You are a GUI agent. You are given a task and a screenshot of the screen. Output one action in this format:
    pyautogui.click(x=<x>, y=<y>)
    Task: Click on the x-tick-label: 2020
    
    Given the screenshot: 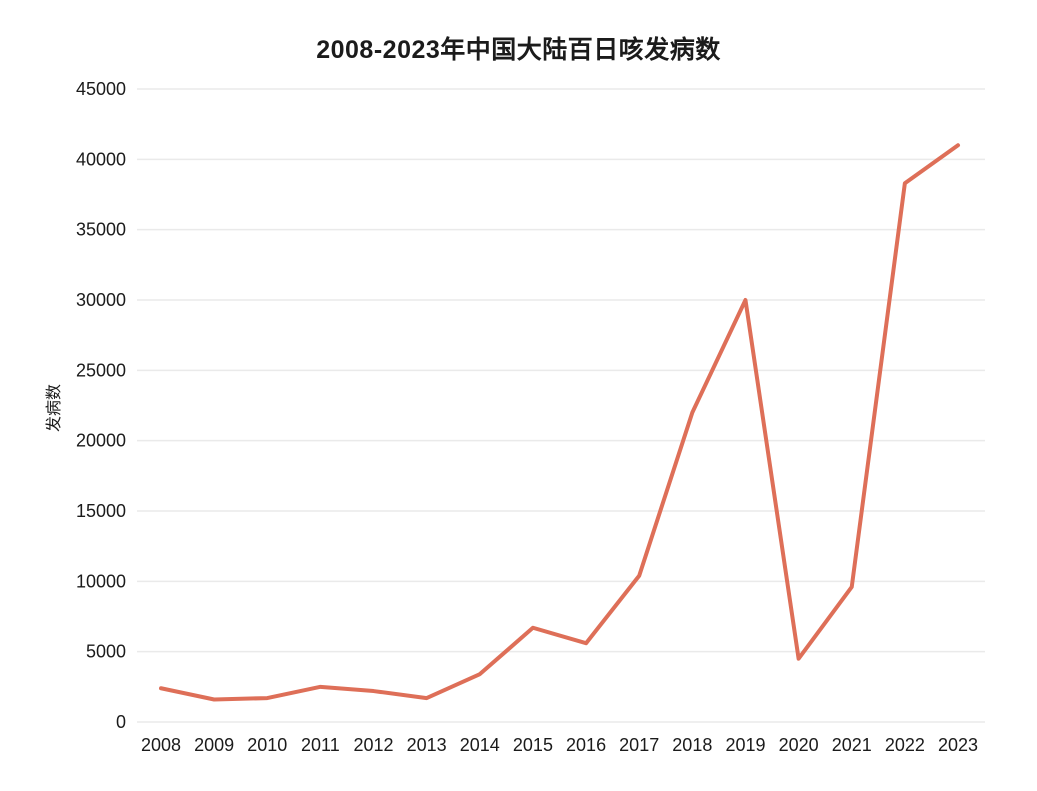 What is the action you would take?
    pyautogui.click(x=799, y=745)
    